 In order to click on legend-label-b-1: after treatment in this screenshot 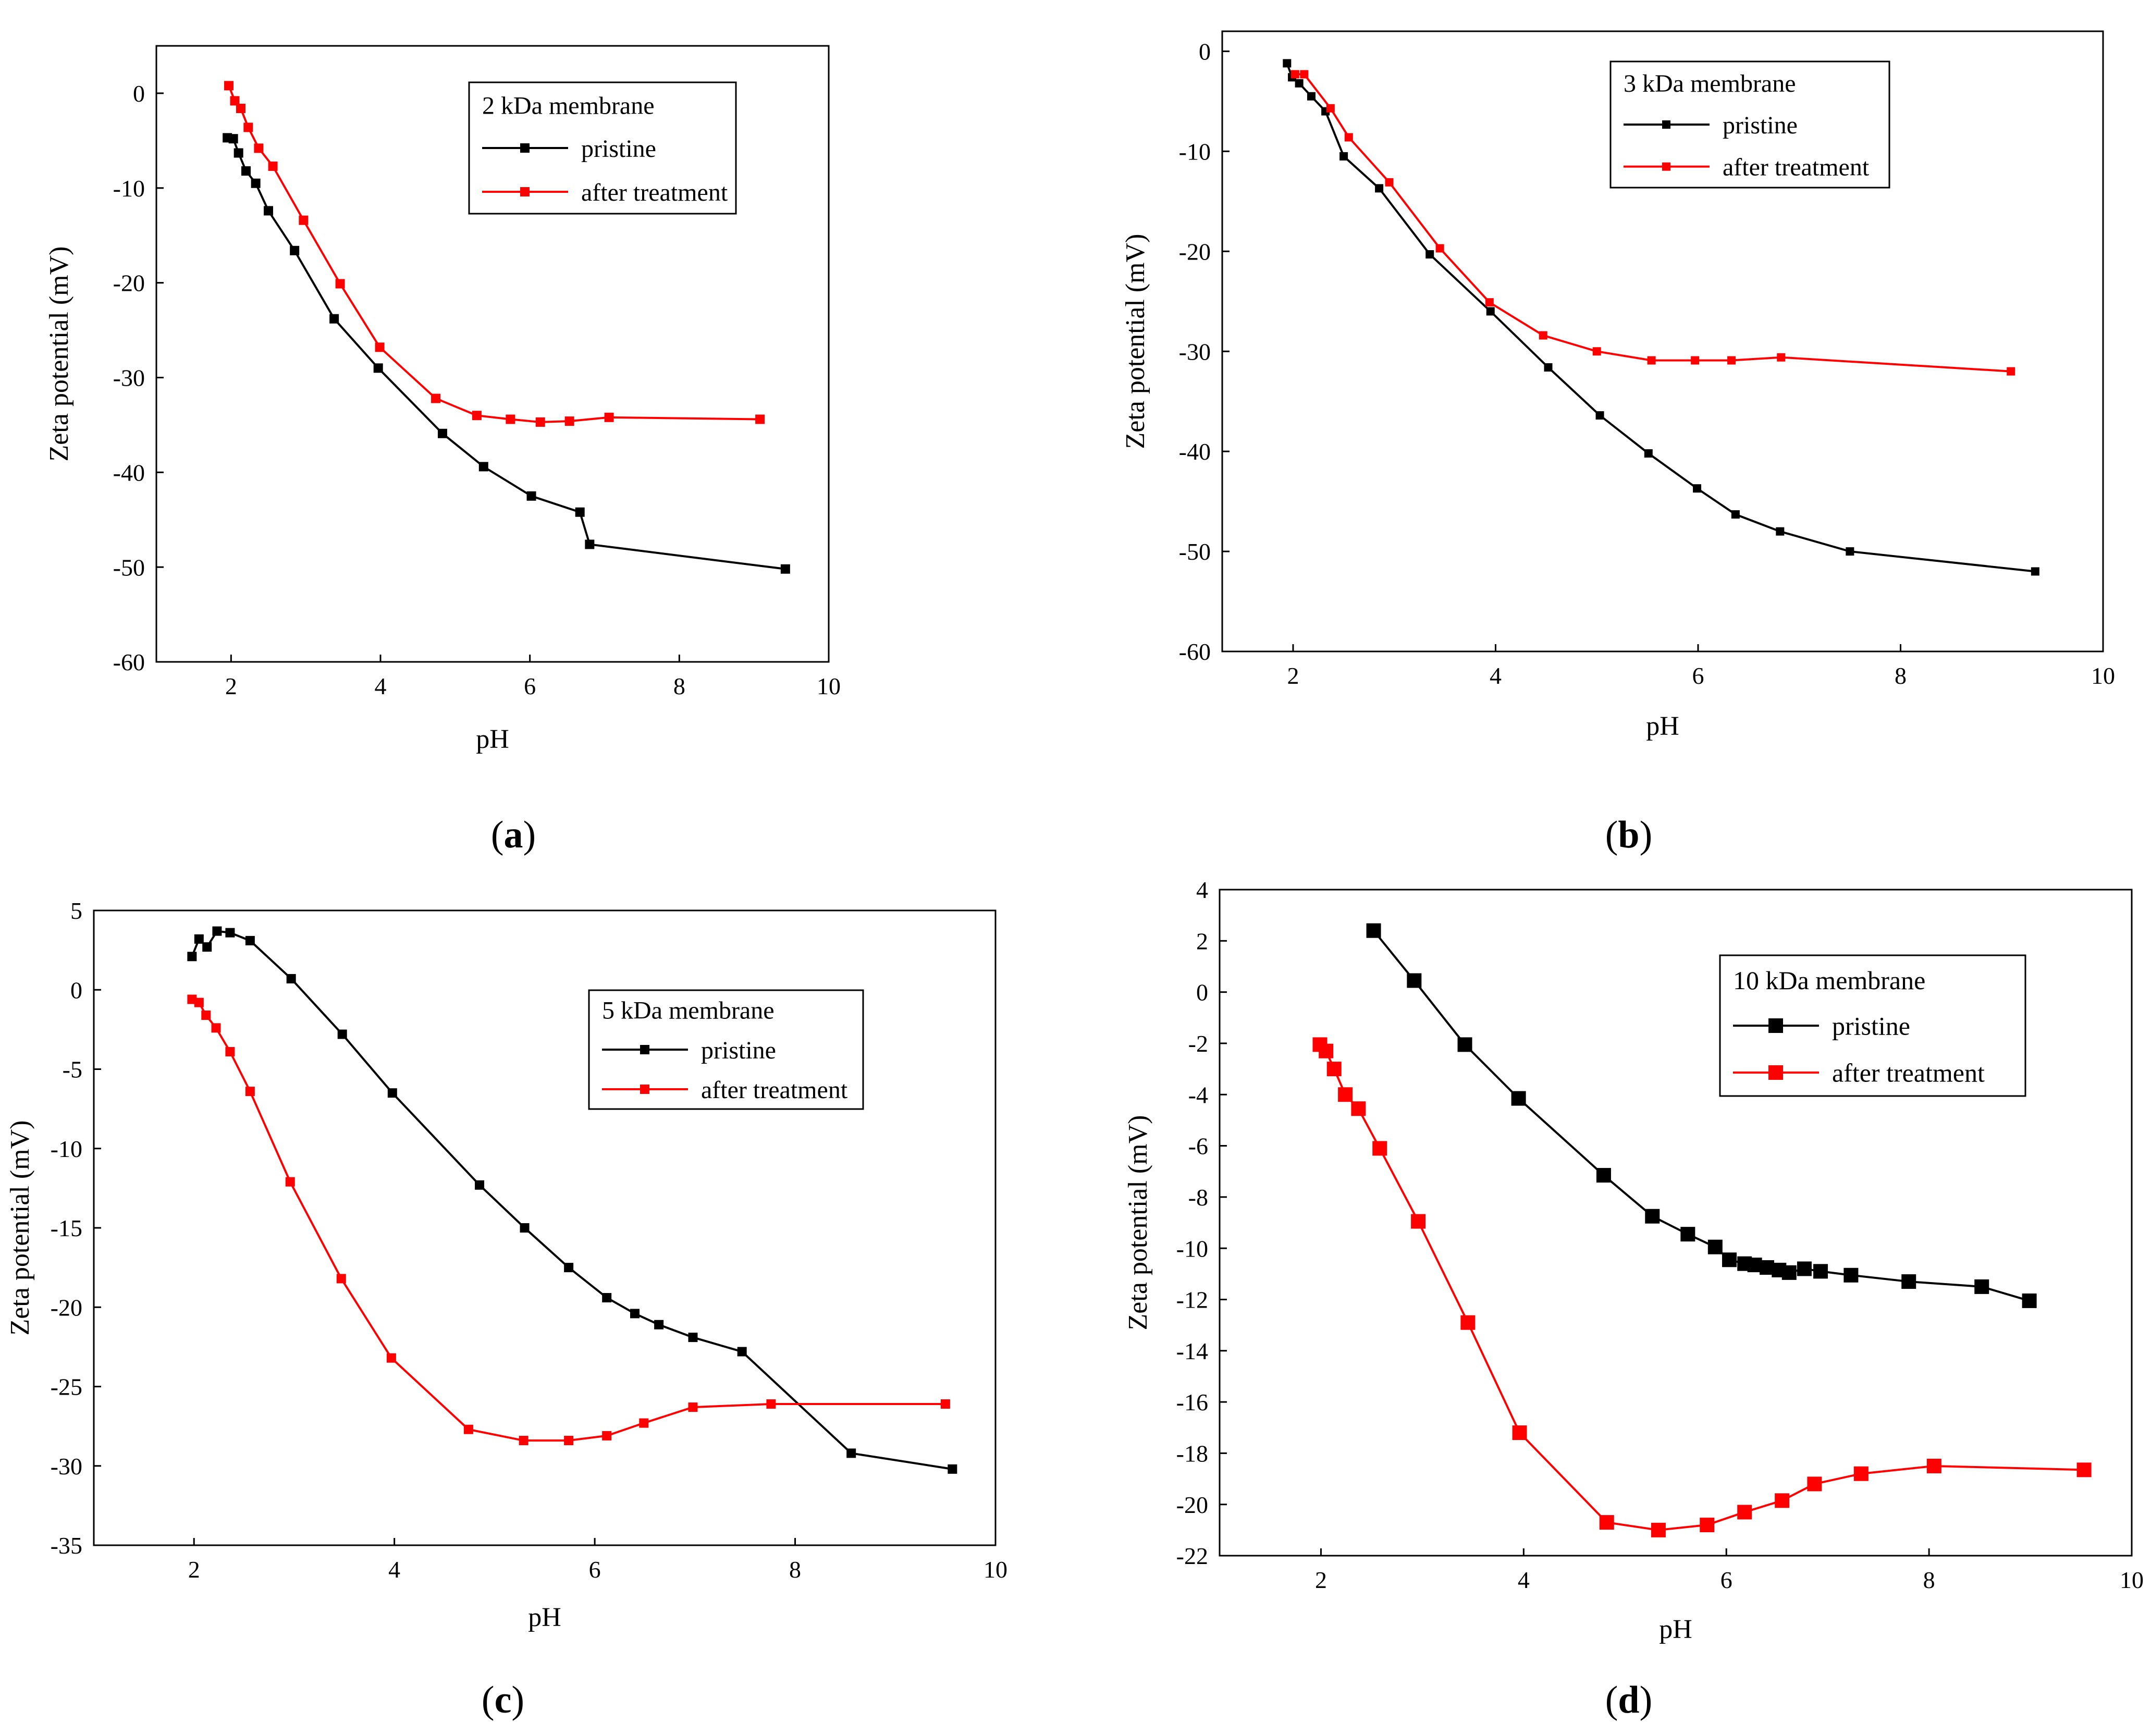, I will do `click(1797, 167)`.